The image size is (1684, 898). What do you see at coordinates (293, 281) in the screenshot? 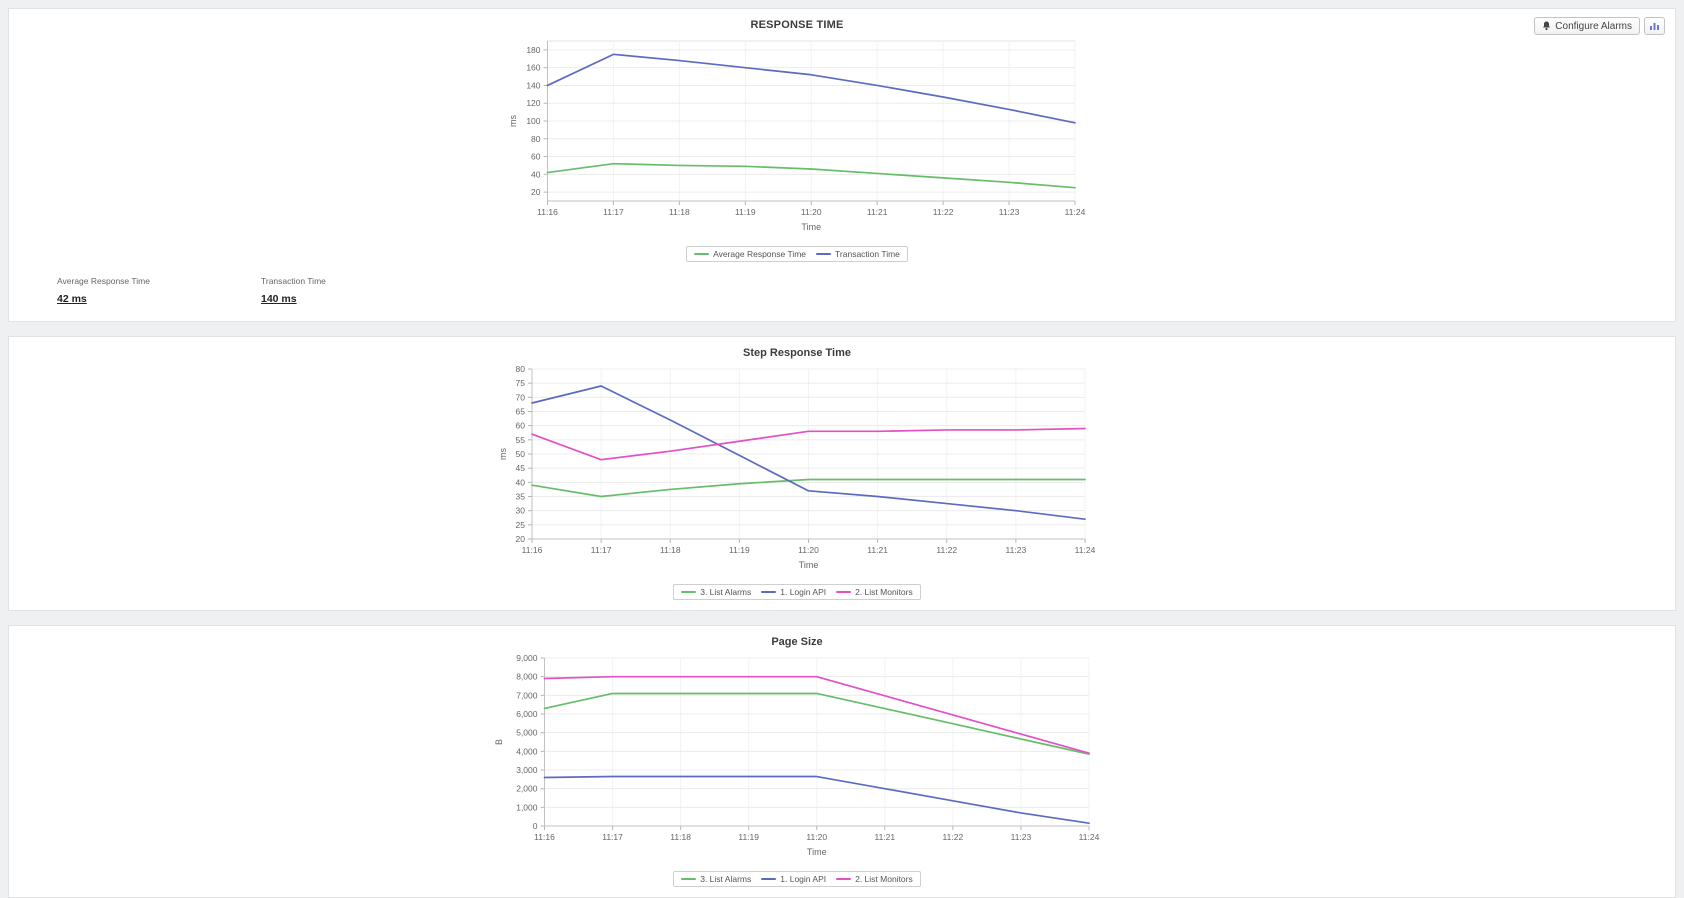
I see `stat-label: Transaction Time` at bounding box center [293, 281].